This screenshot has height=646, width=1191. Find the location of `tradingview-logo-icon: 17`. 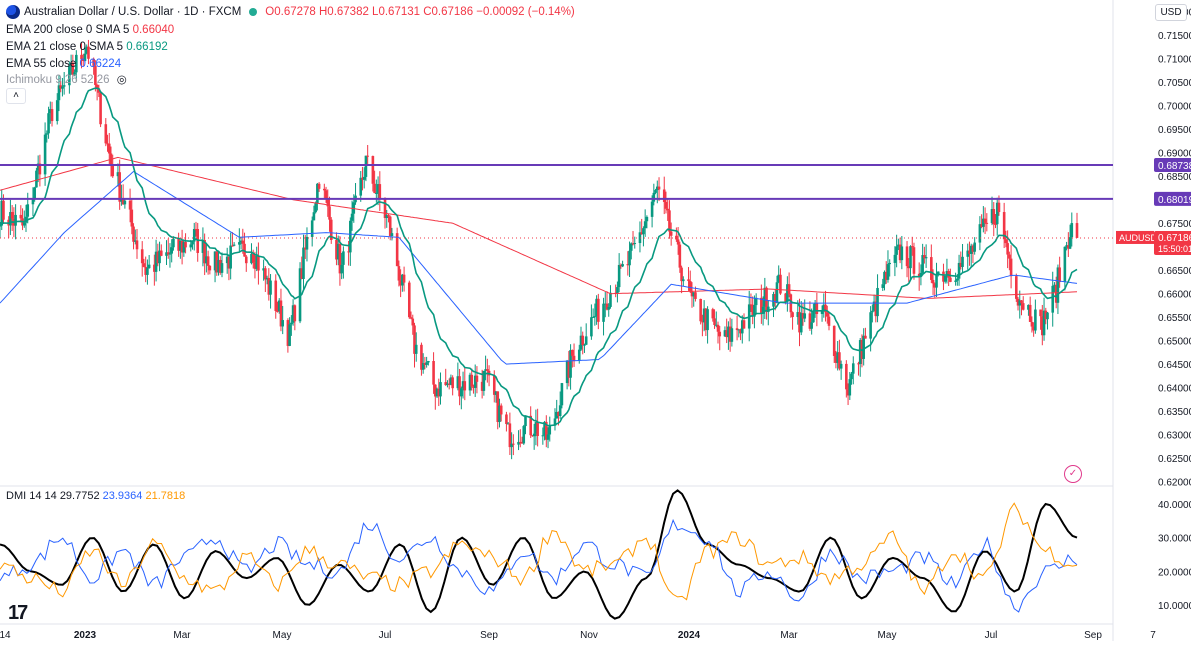

tradingview-logo-icon: 17 is located at coordinates (18, 613).